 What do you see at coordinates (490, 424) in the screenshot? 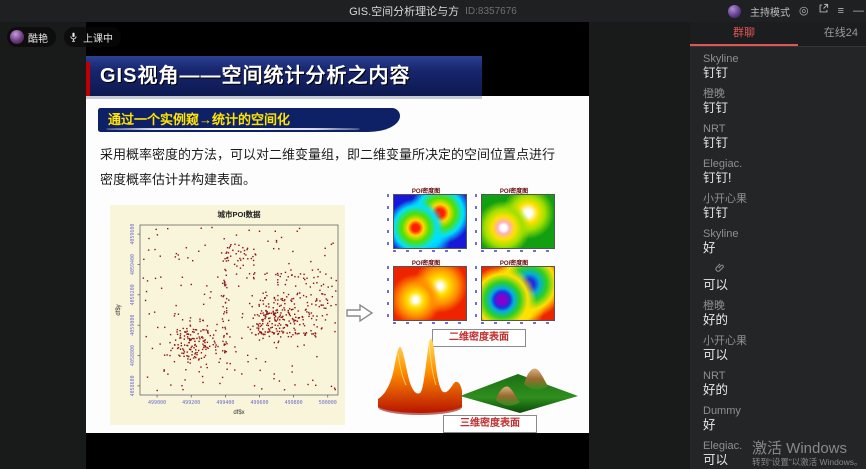
I see `caption-3d-surface: 三维密度表面` at bounding box center [490, 424].